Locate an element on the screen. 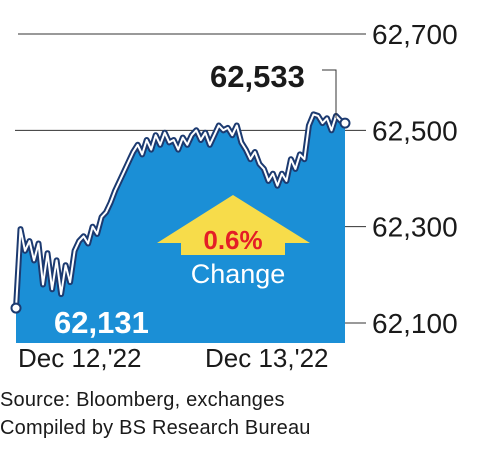 This screenshot has width=482, height=450. end-value-label: 62,533 is located at coordinates (257, 76).